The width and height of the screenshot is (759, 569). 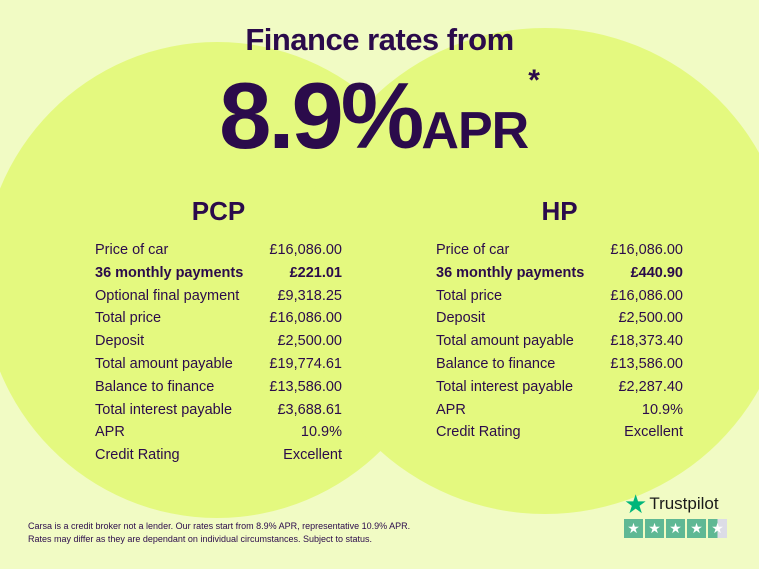 I want to click on row-value: £3,688.61, so click(x=309, y=409).